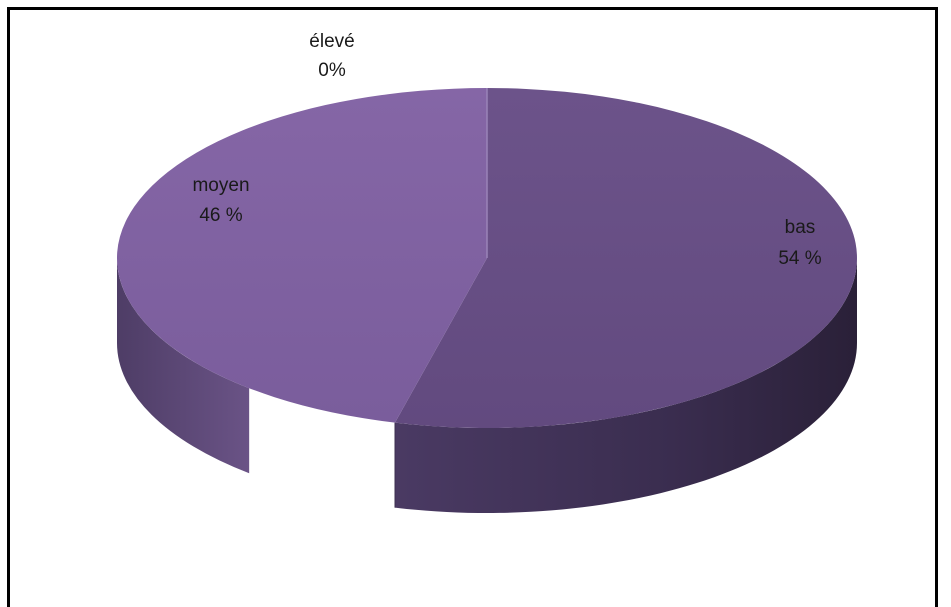 Image resolution: width=951 pixels, height=607 pixels. Describe the element at coordinates (220, 215) in the screenshot. I see `slice-label-moyen-value: 46 %` at that location.